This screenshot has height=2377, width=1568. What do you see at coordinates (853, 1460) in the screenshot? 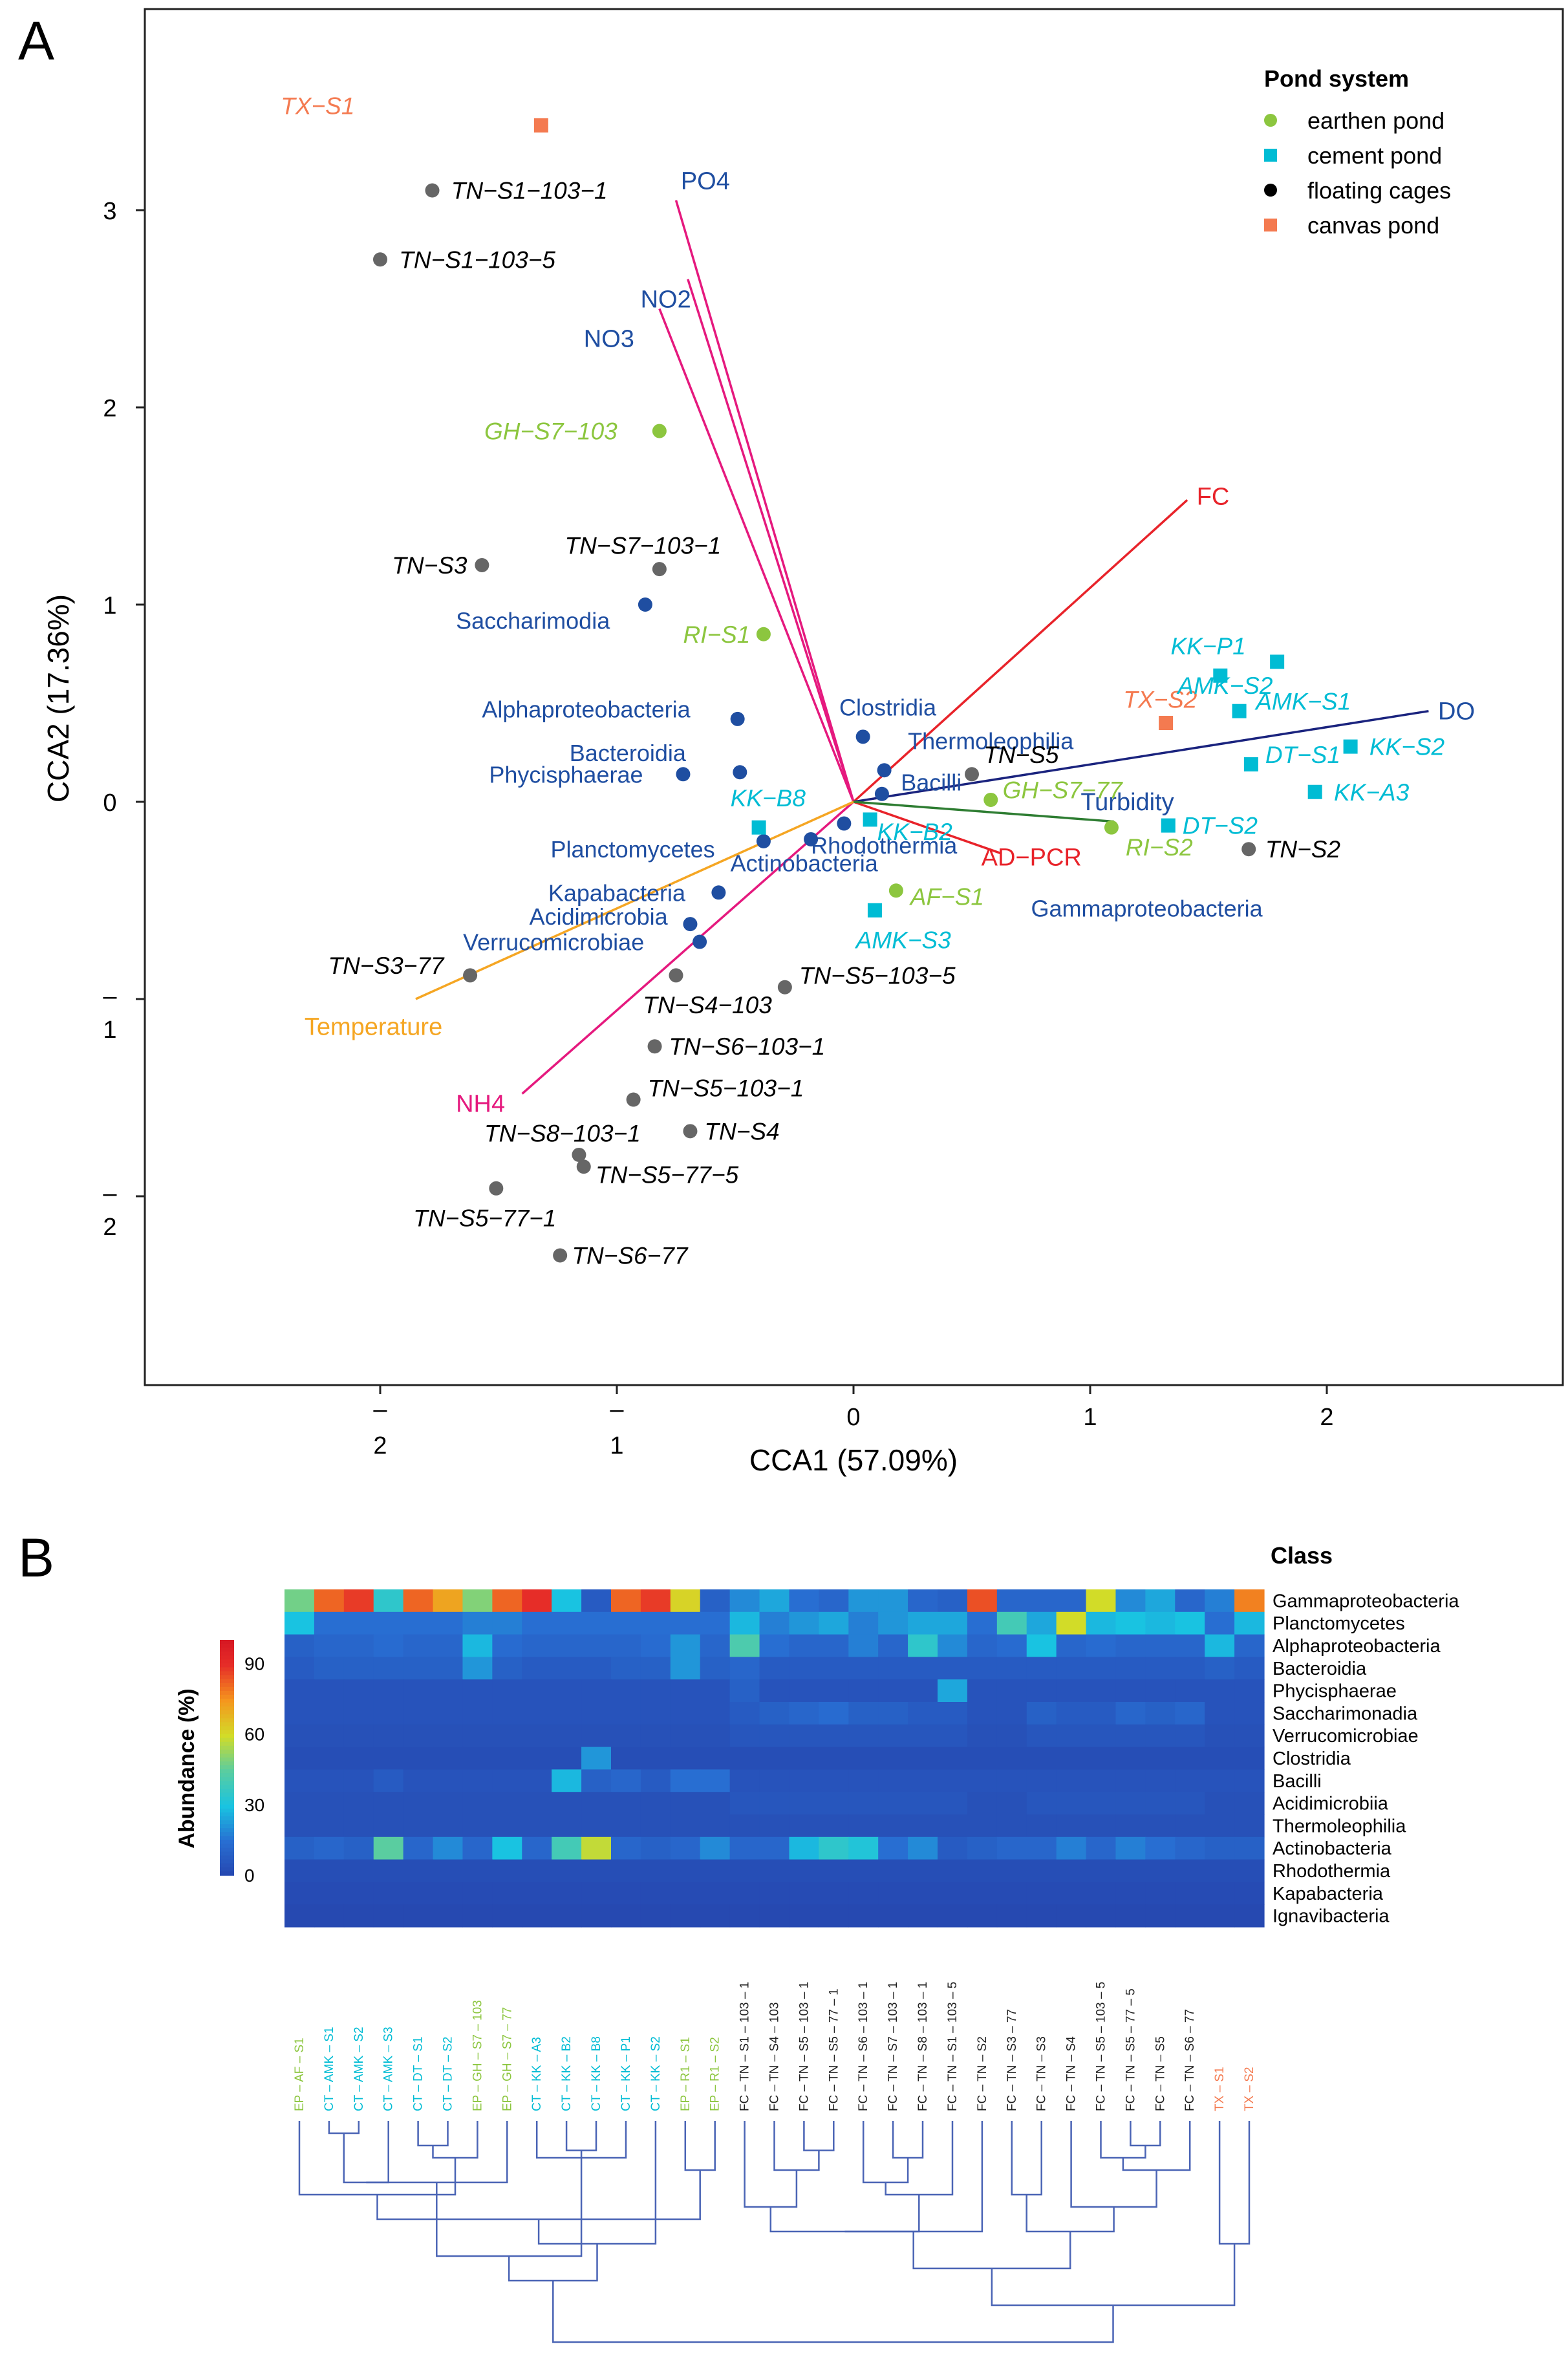
I see `x-axis-title: CCA1 (57.09%)` at bounding box center [853, 1460].